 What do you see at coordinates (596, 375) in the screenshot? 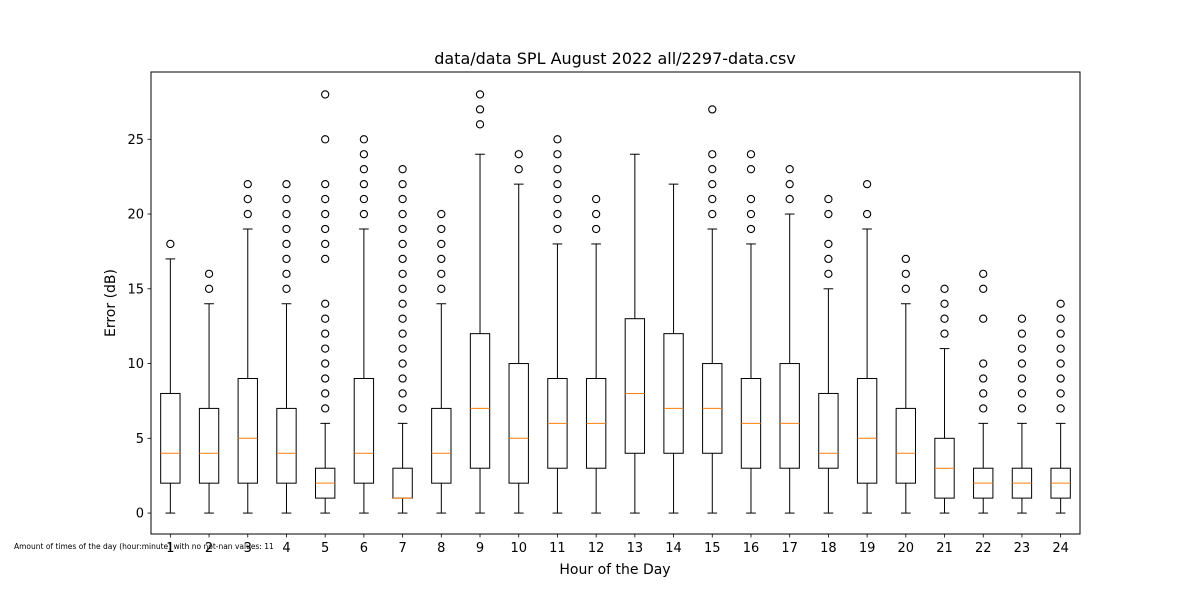
I see `box-group-hour-12: 12` at bounding box center [596, 375].